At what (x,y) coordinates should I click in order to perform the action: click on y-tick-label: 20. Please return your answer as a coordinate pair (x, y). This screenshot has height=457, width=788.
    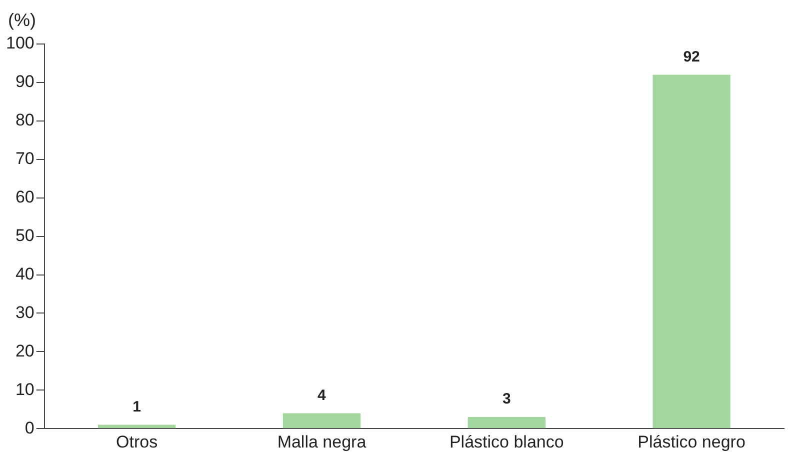
    Looking at the image, I should click on (24, 350).